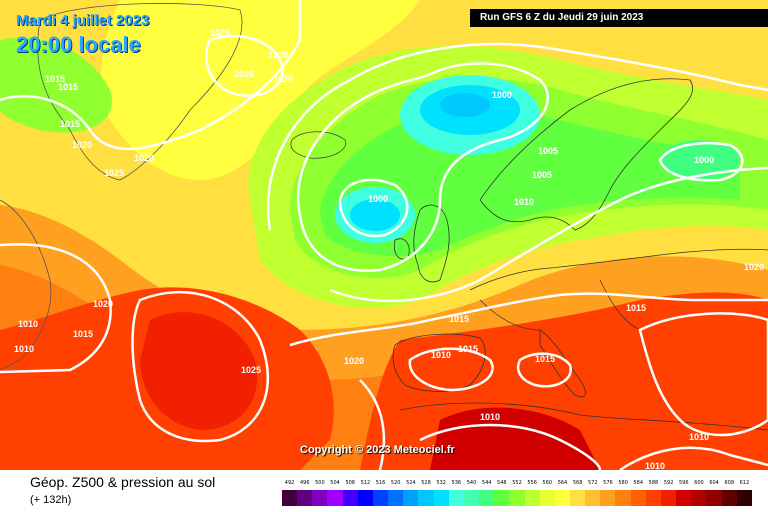  I want to click on isobar-label: 1000, so click(502, 95).